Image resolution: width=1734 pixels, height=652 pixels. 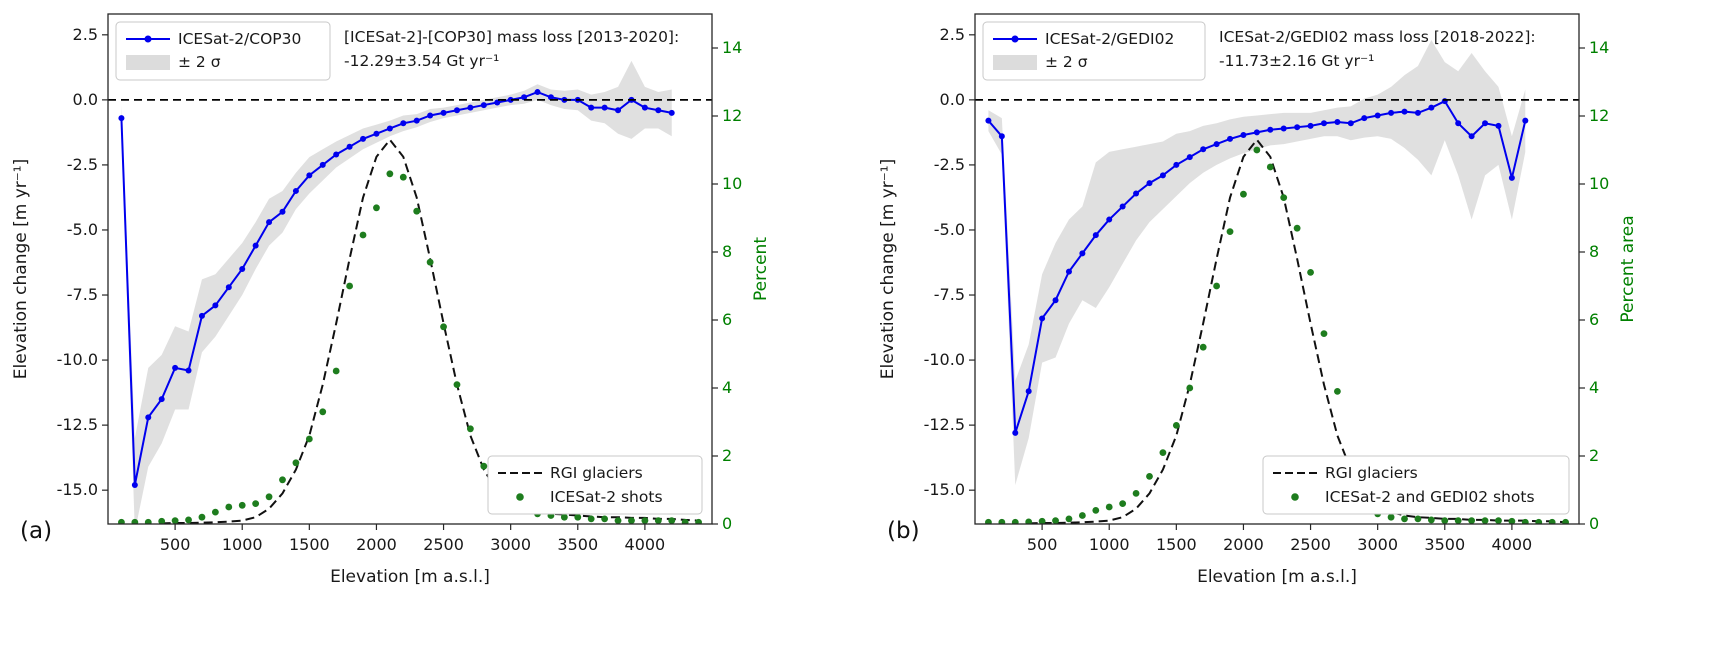 What do you see at coordinates (1015, 62) in the screenshot?
I see `legend-band-sample` at bounding box center [1015, 62].